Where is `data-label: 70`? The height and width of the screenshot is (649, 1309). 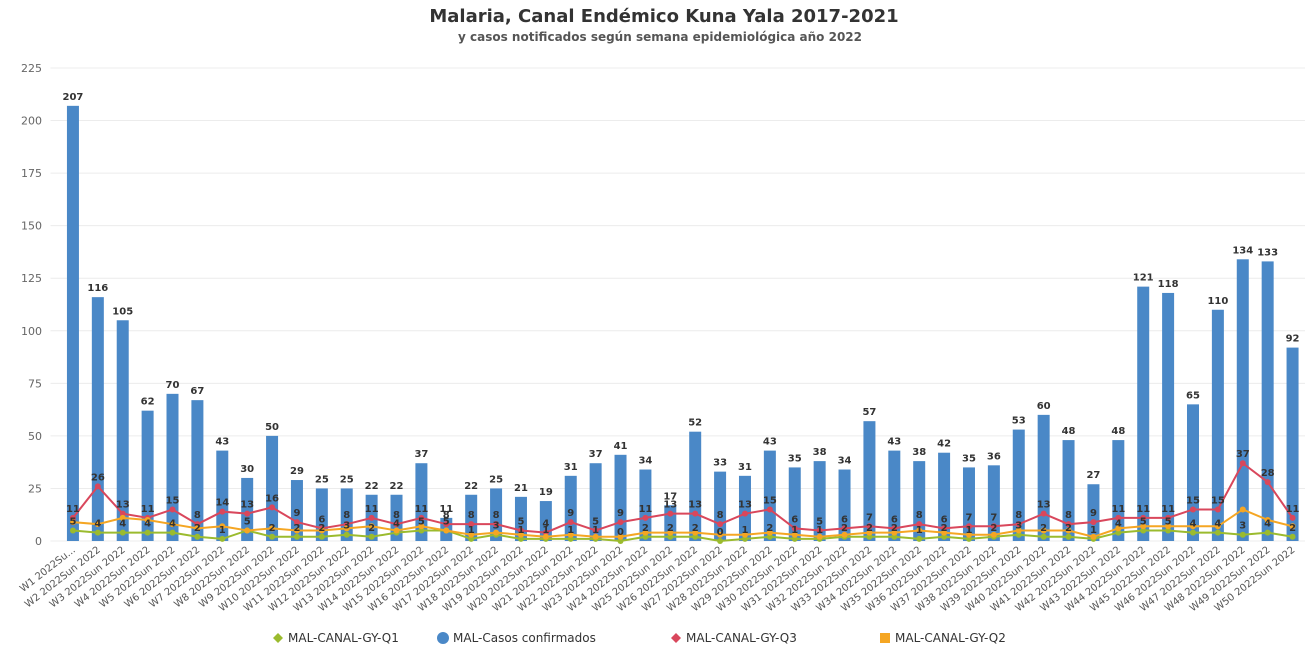
data-label: 70 is located at coordinates (173, 385).